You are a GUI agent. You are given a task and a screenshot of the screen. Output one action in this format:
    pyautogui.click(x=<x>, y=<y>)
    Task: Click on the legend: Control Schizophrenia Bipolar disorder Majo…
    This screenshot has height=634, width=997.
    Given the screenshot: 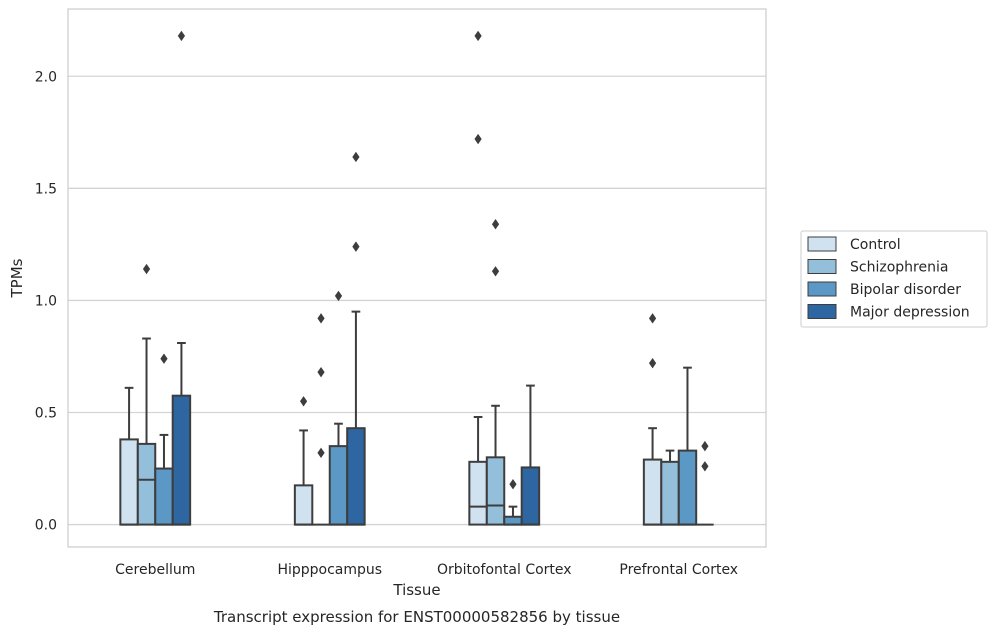 What is the action you would take?
    pyautogui.click(x=894, y=279)
    